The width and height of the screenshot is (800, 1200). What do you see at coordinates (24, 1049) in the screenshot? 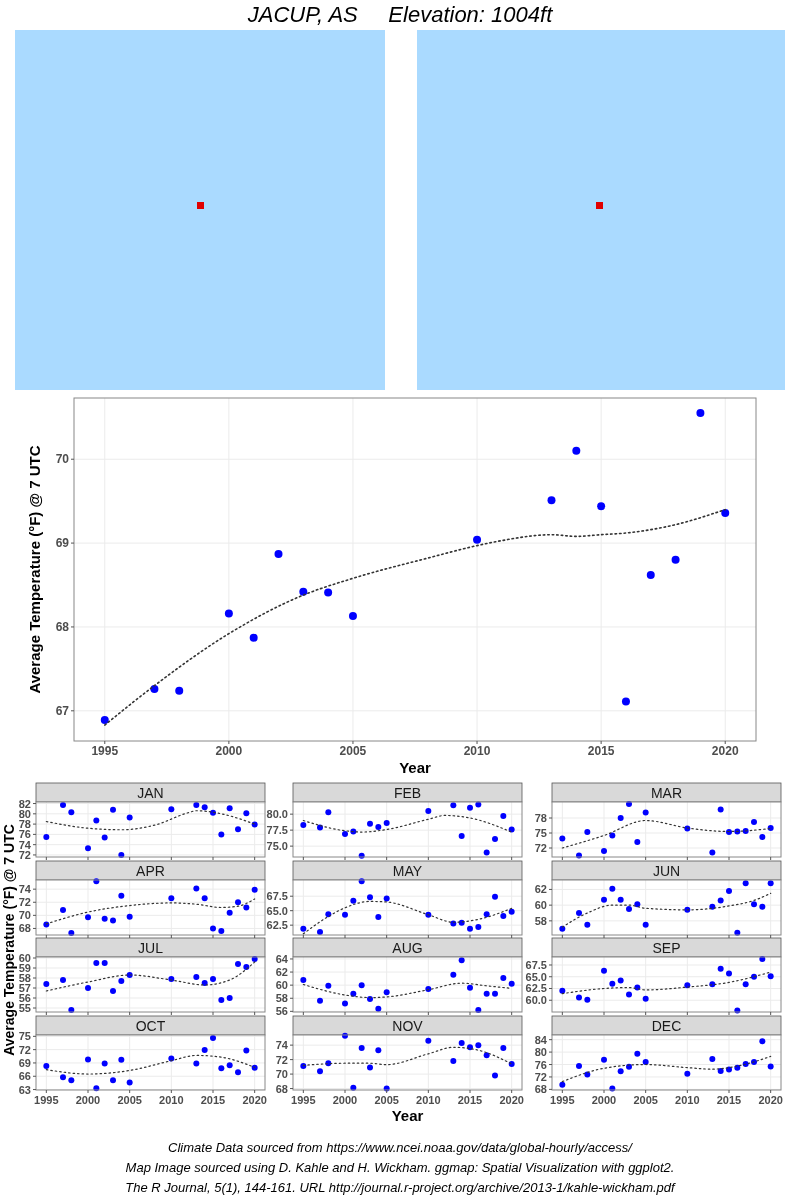
I see `y-tick-label: 72` at bounding box center [24, 1049].